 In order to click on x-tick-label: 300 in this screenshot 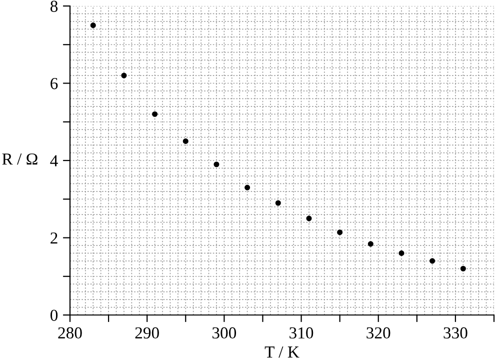, I will do `click(224, 333)`.